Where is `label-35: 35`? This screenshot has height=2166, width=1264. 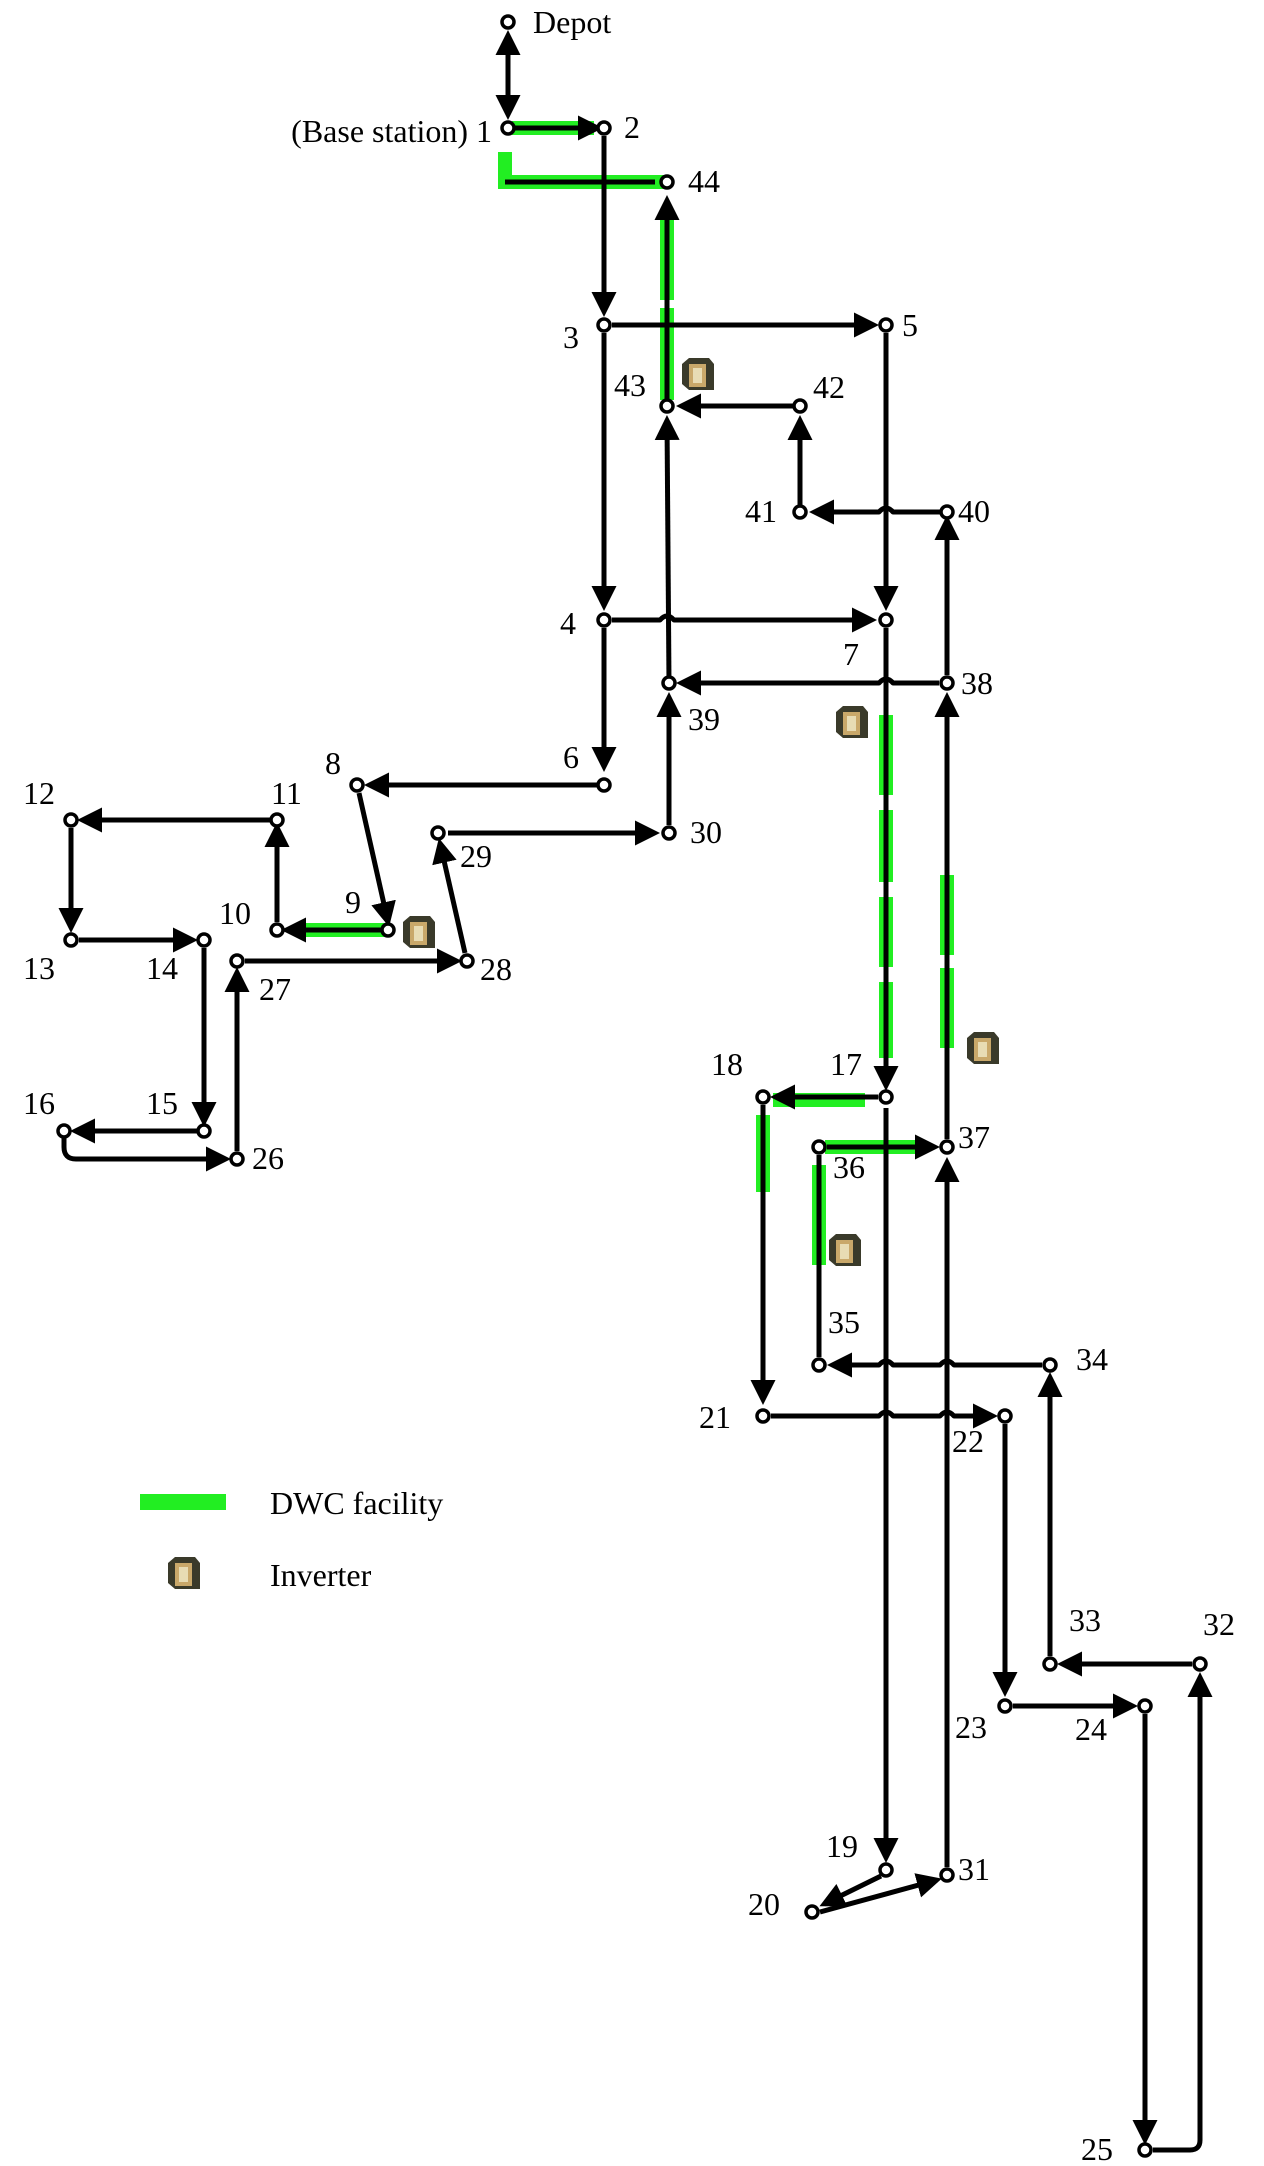
label-35: 35 is located at coordinates (844, 1322).